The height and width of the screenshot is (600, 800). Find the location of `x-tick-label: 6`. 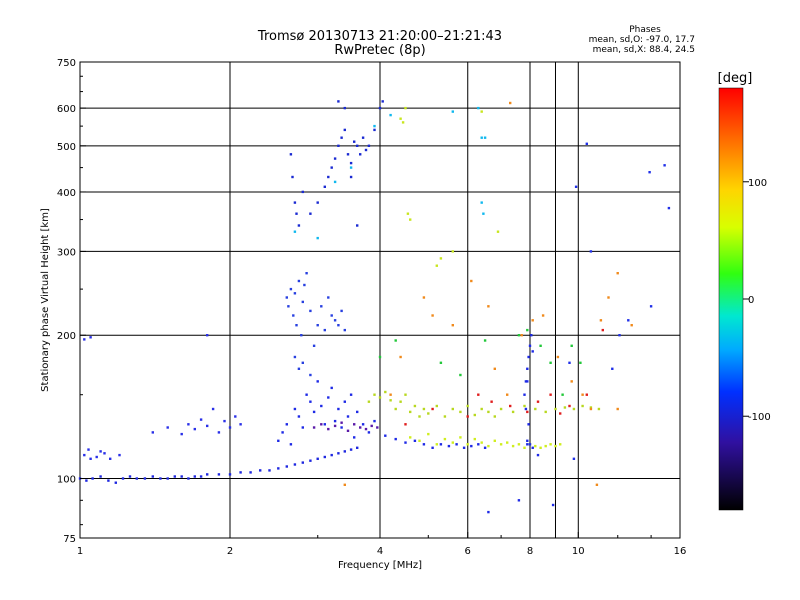

x-tick-label: 6 is located at coordinates (468, 551).